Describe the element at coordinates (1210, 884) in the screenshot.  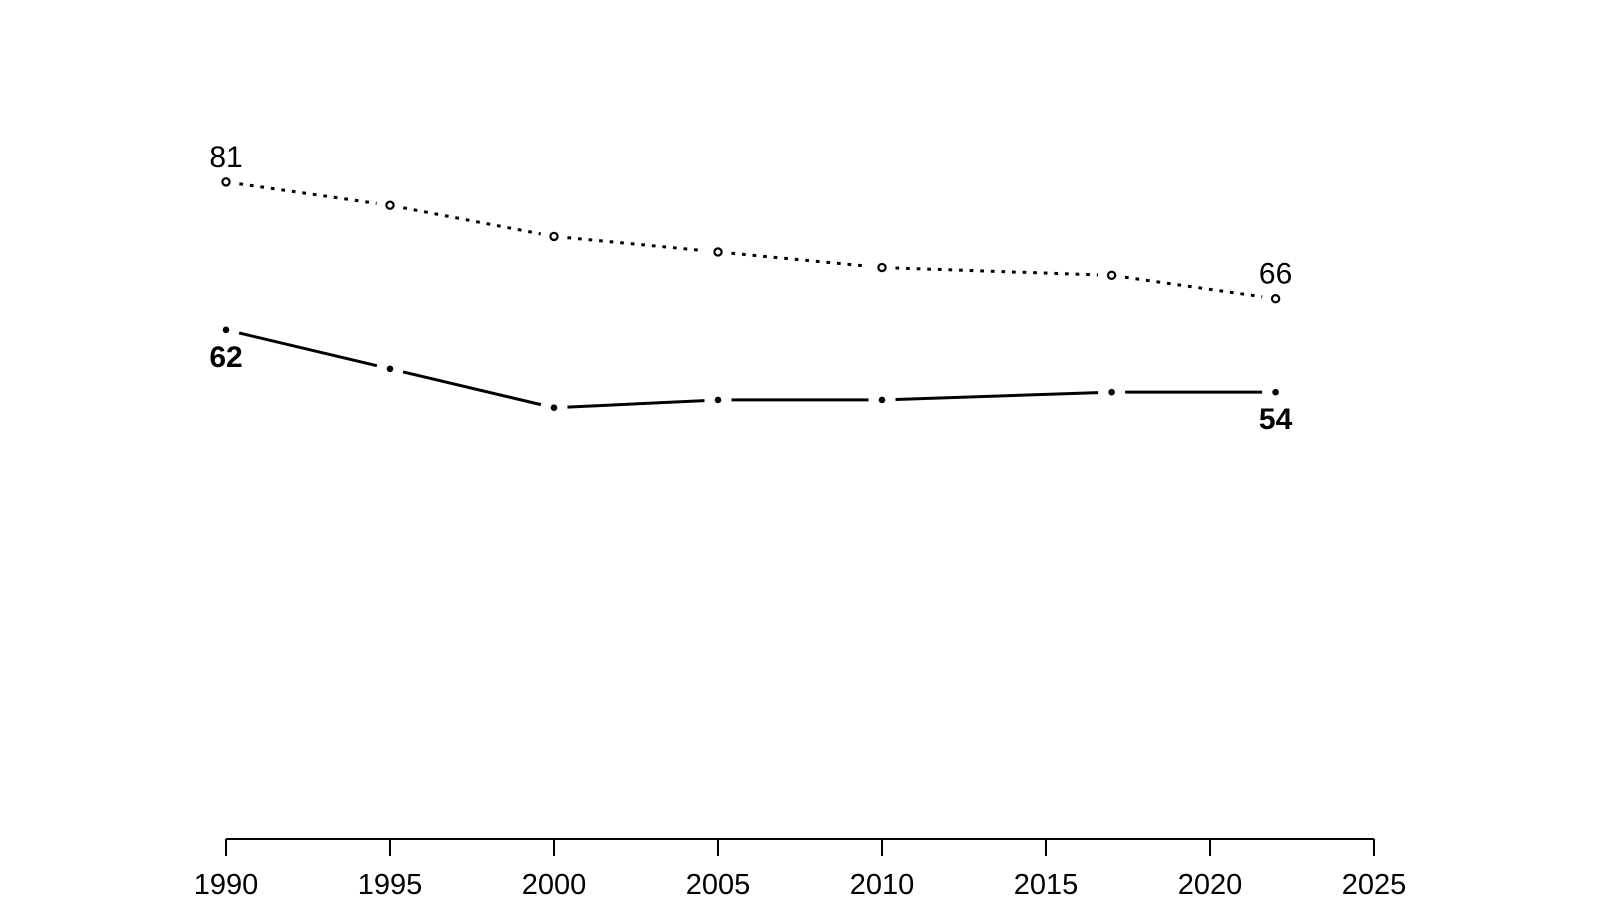
I see `x-axis-tick-label: 2020` at that location.